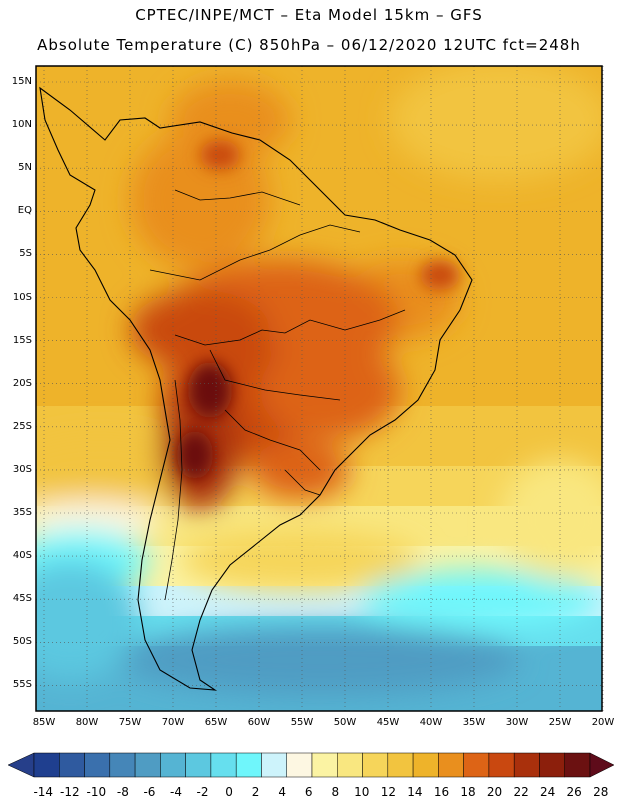  I want to click on lat-tick-label: 40S, so click(22, 556).